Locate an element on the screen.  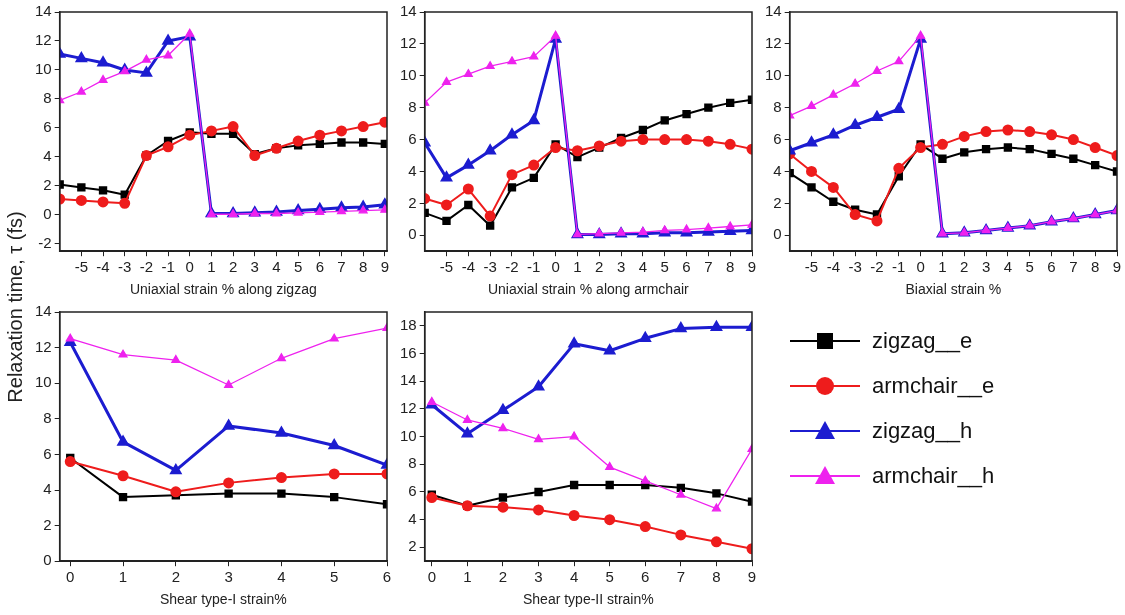
legend-label: armchair__h is located at coordinates (933, 475).